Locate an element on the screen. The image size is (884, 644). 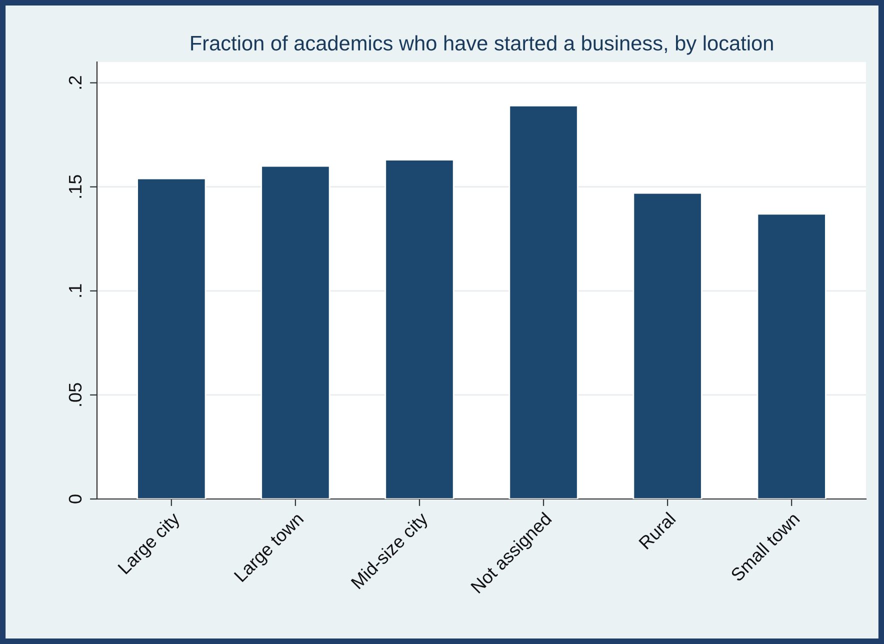
y-tick-label: 0 is located at coordinates (75, 499).